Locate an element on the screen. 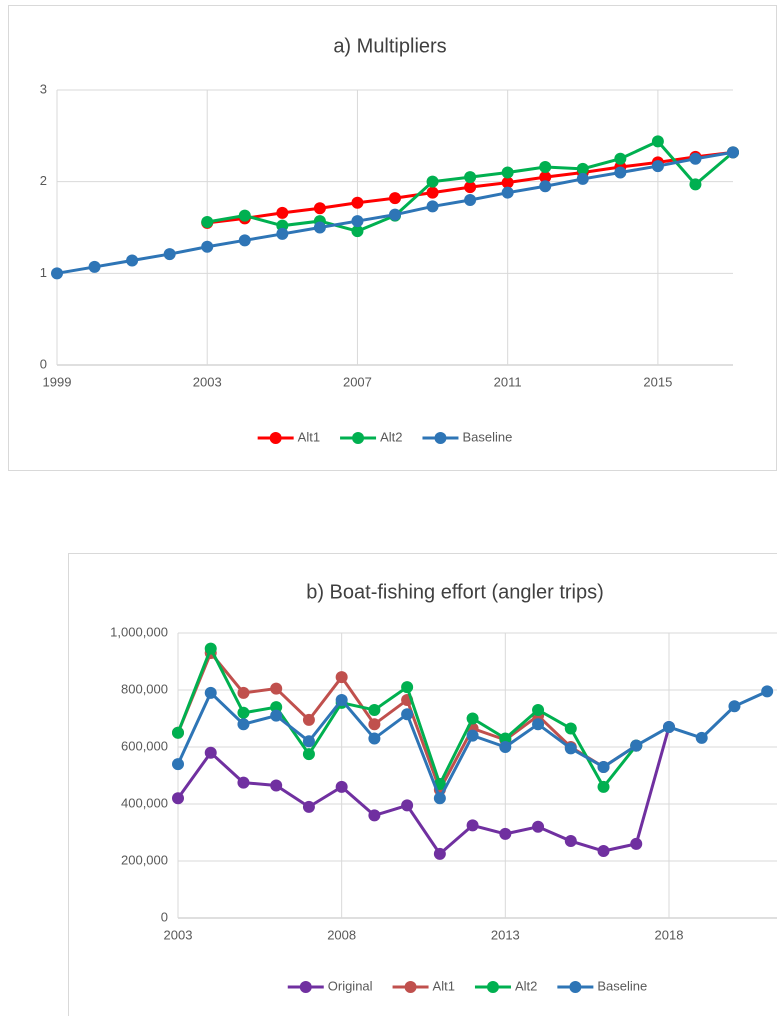 The height and width of the screenshot is (1016, 777). y-tick-label: 600,000 is located at coordinates (144, 745).